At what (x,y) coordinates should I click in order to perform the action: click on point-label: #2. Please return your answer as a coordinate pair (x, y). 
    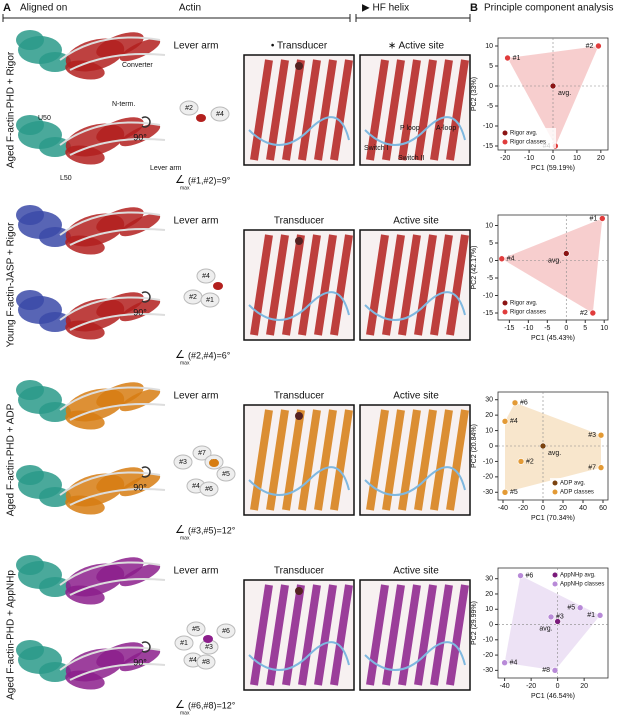
    Looking at the image, I should click on (584, 313).